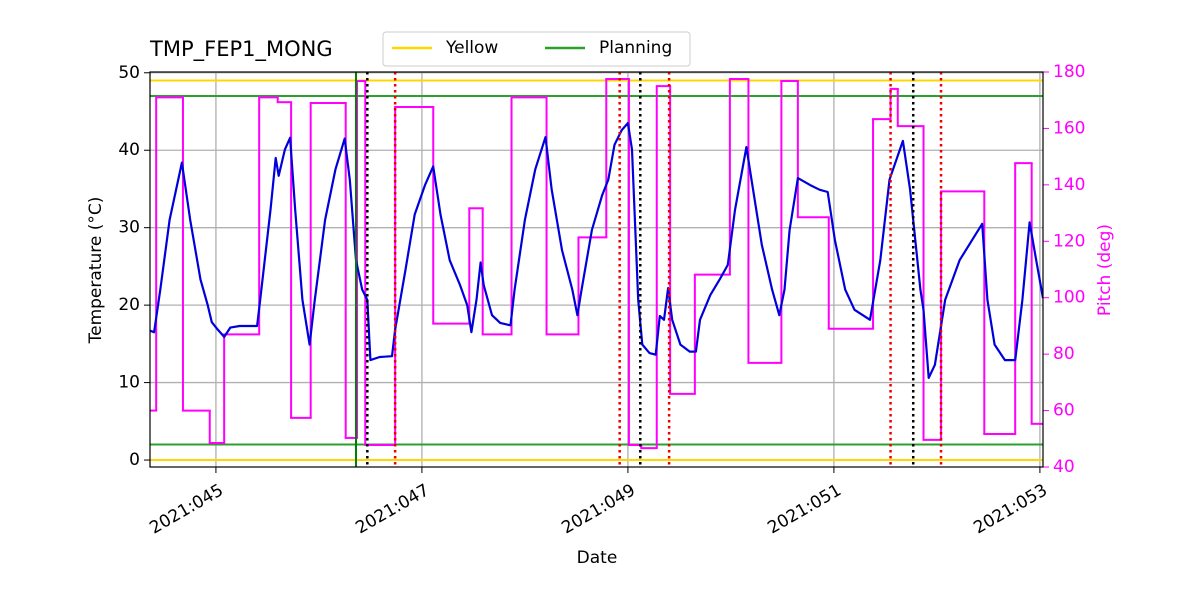 The height and width of the screenshot is (600, 1200). I want to click on y2-tick-label: 80, so click(1064, 354).